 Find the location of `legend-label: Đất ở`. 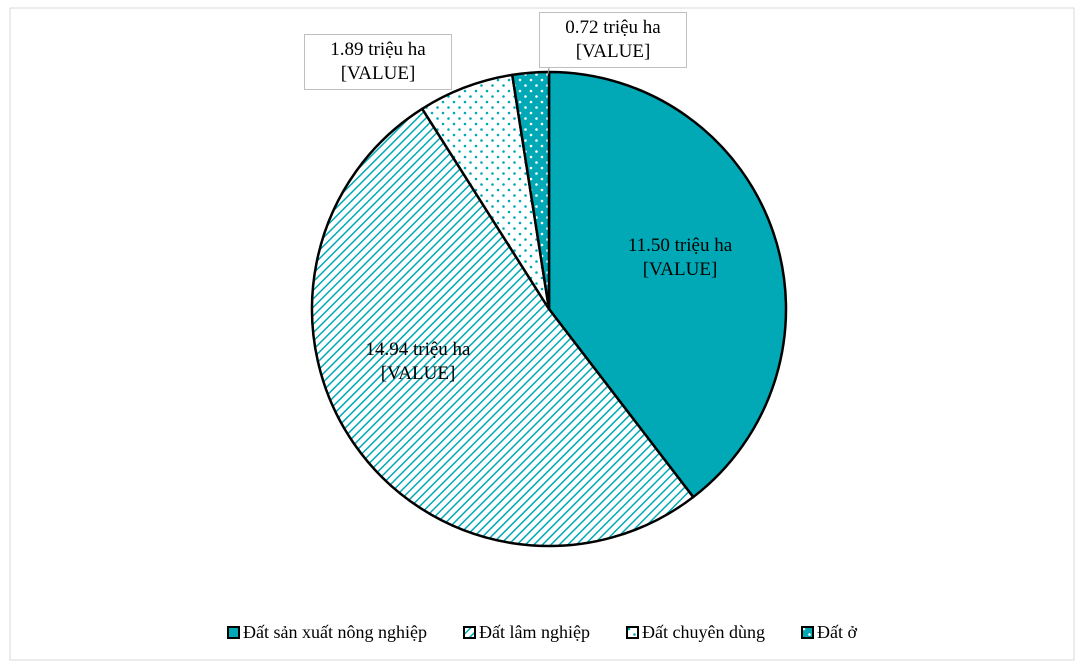

legend-label: Đất ở is located at coordinates (836, 632).